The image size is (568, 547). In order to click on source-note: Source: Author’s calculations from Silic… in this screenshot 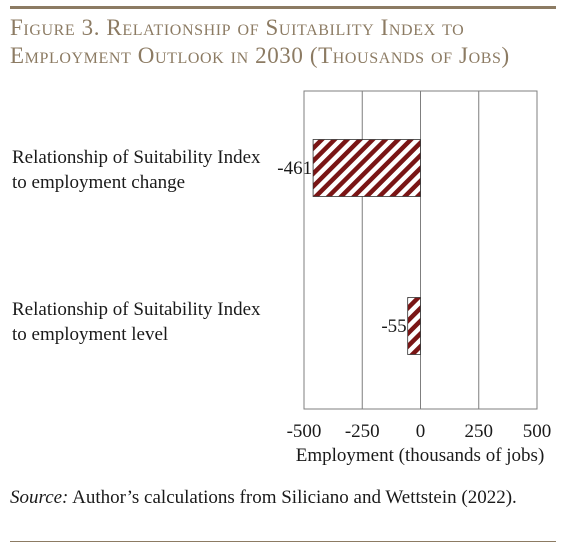, I will do `click(284, 498)`.